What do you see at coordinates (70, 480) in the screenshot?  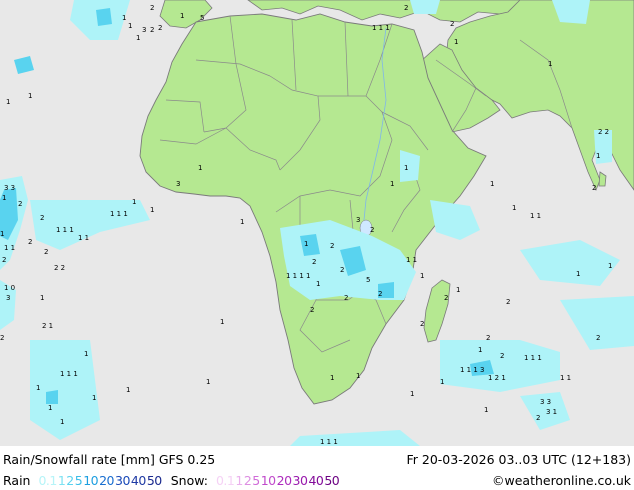 I see `rain-value-2: 2` at bounding box center [70, 480].